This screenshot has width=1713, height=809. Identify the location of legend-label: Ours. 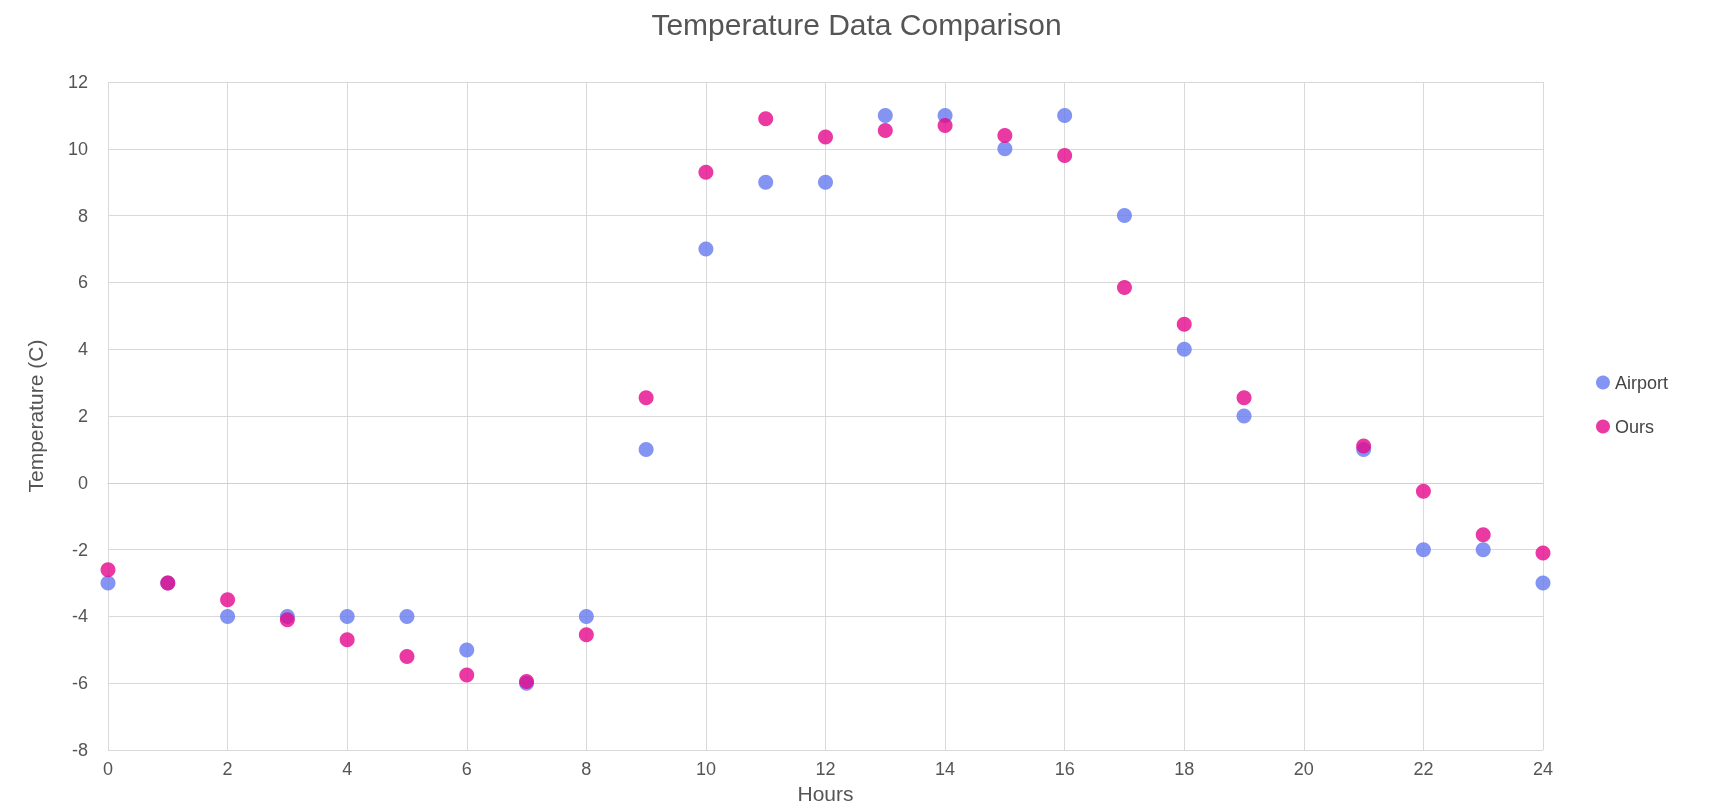
(1634, 426).